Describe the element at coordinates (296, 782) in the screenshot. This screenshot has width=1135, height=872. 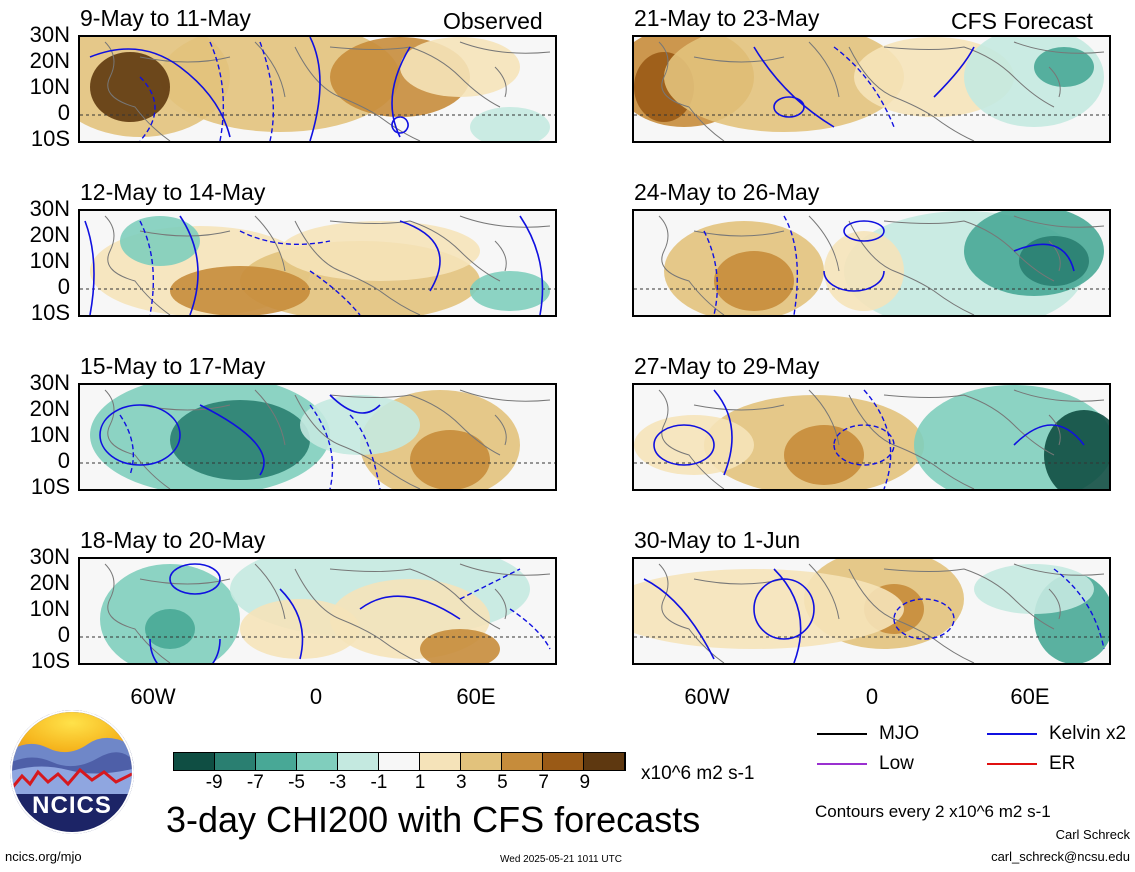
I see `colorbar-tick-label: -5` at that location.